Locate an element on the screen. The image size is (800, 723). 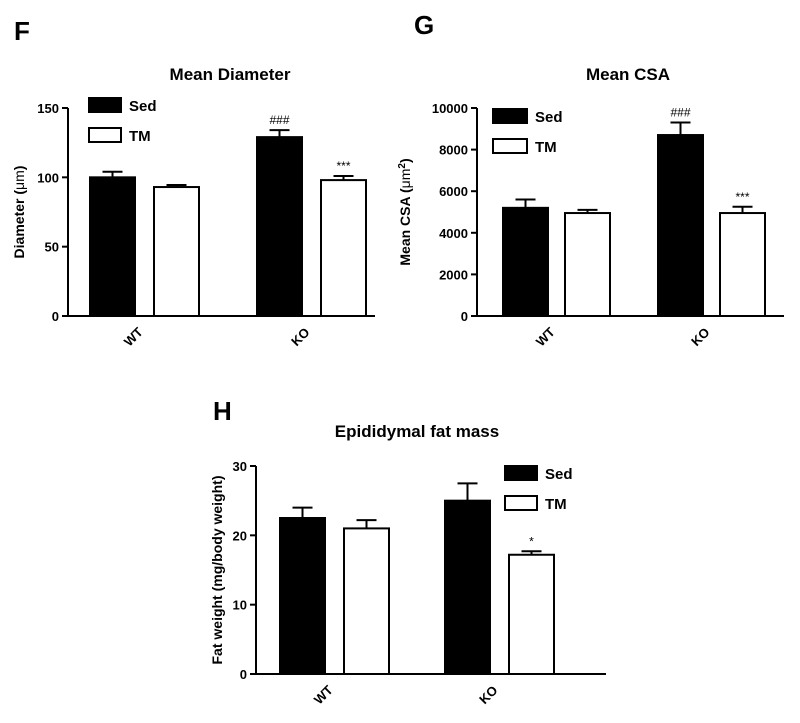
panel-letter: H is located at coordinates (222, 411).